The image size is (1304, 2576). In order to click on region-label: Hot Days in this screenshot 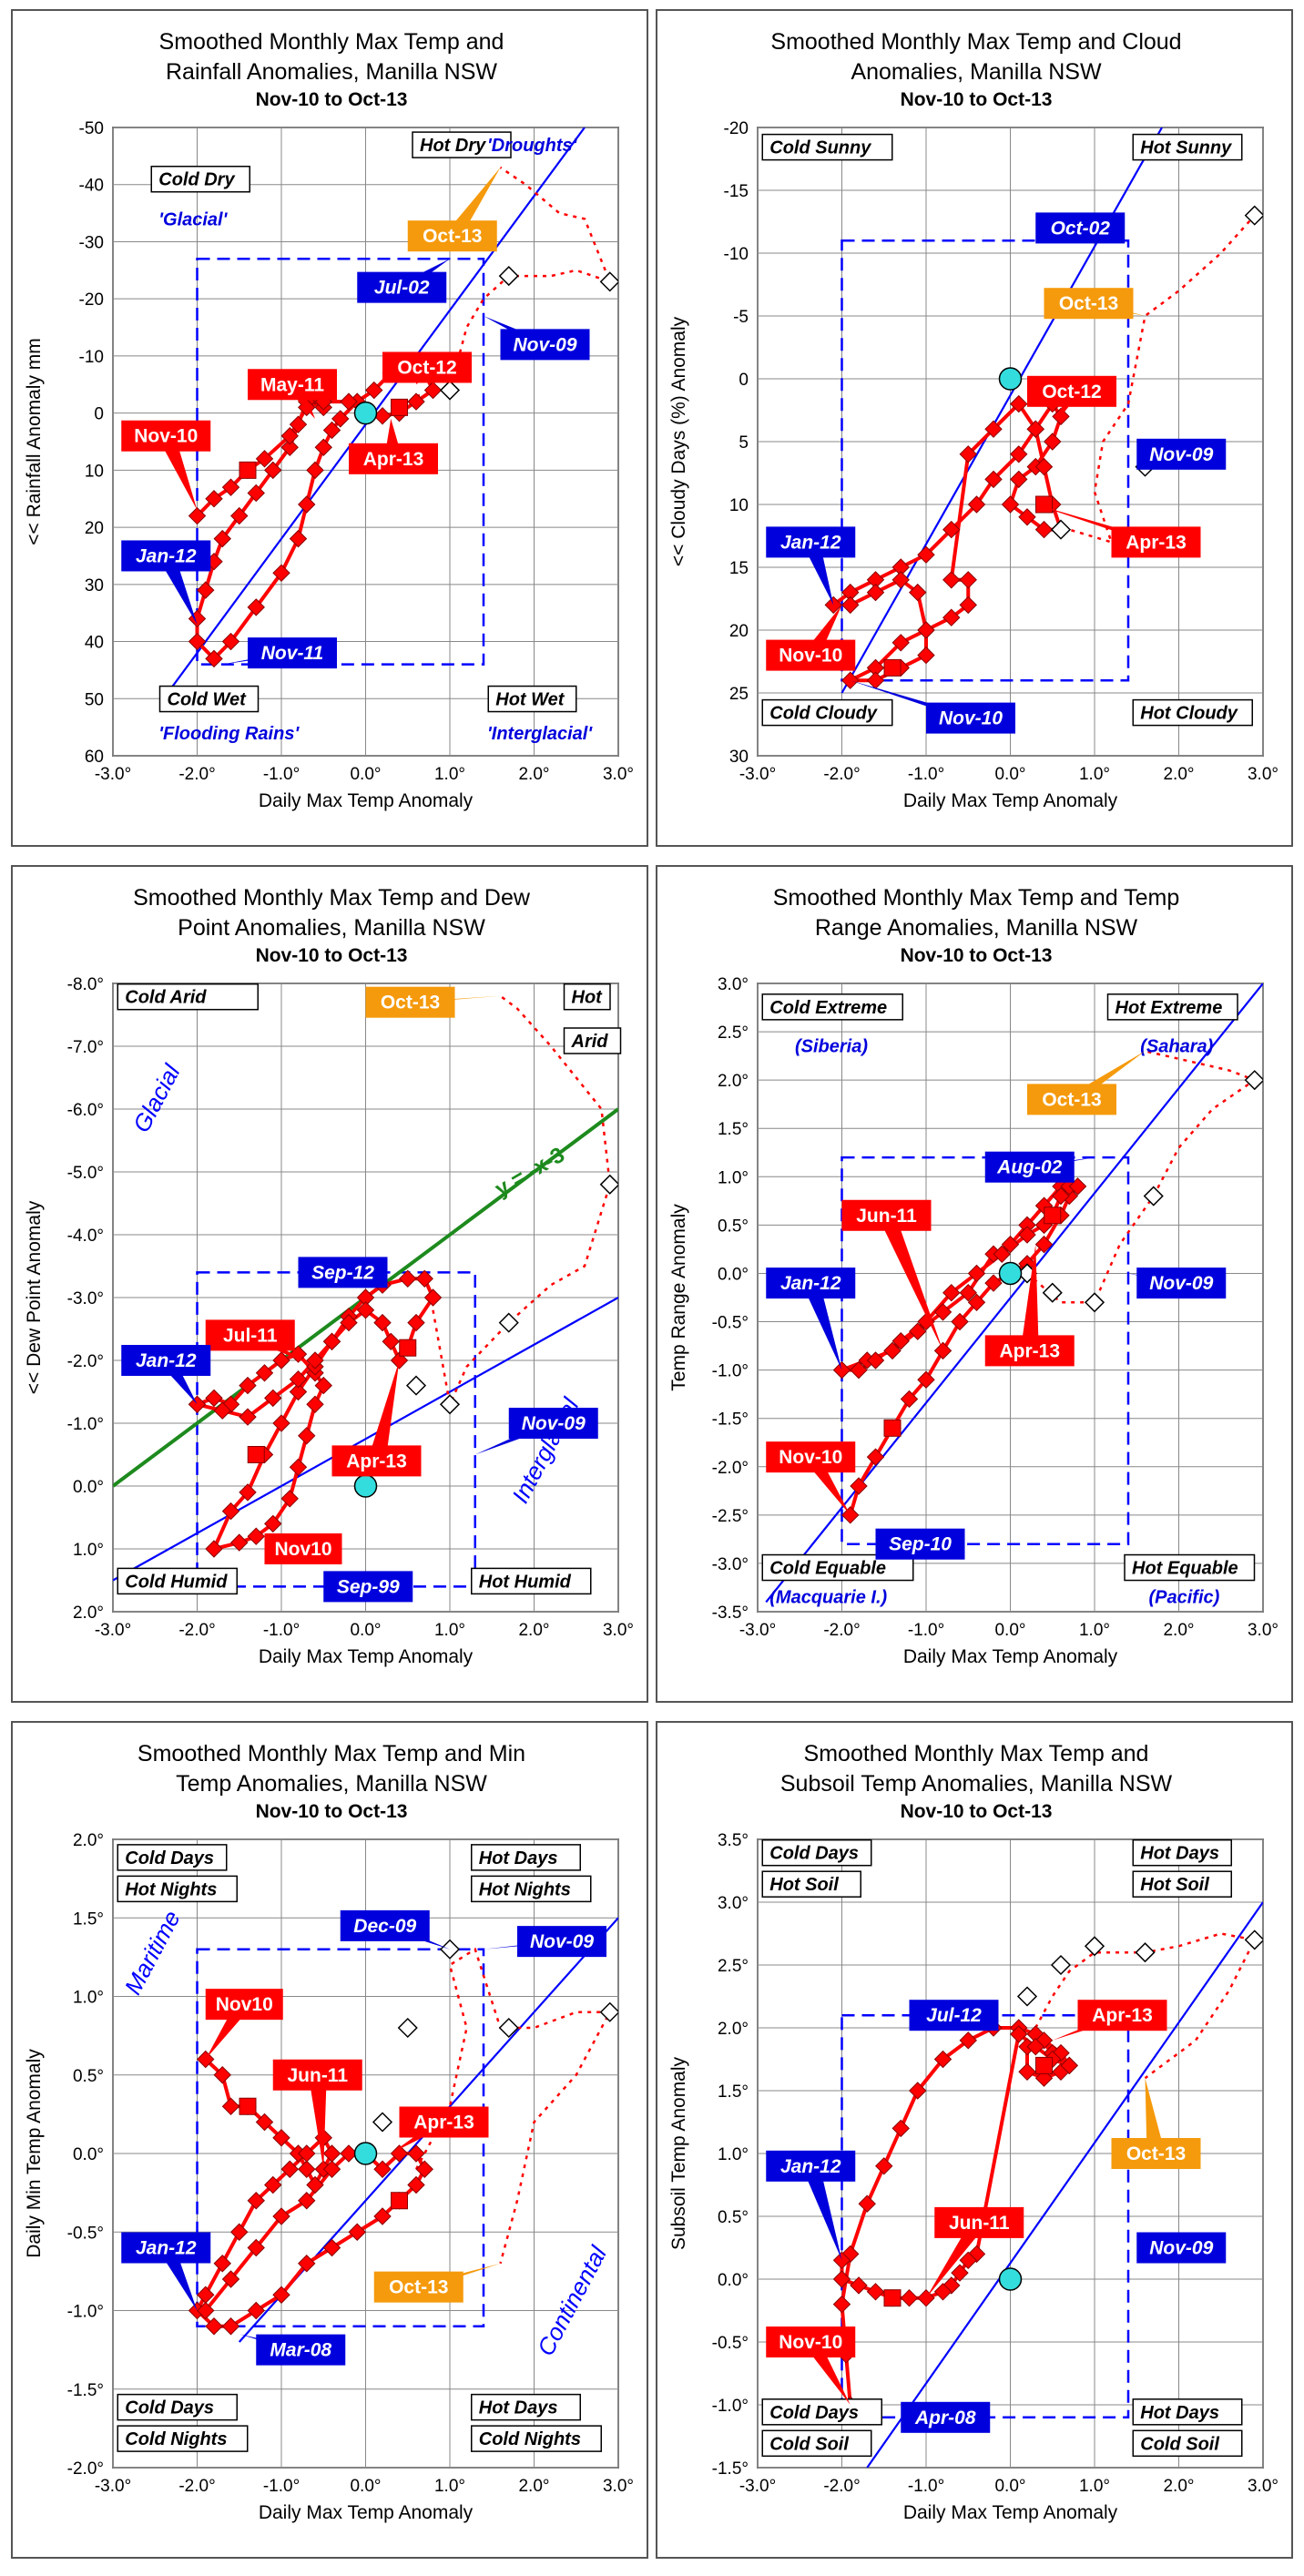, I will do `click(1180, 1854)`.